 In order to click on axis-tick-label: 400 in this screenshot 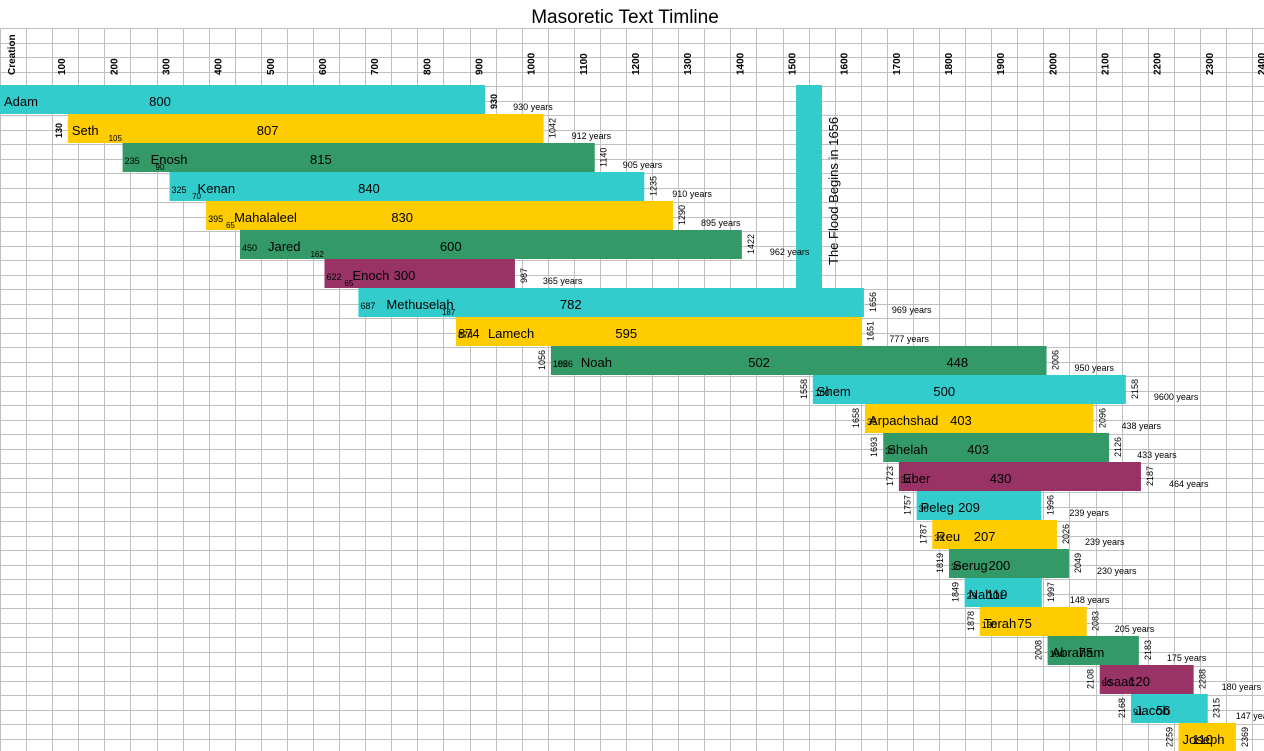, I will do `click(219, 66)`.